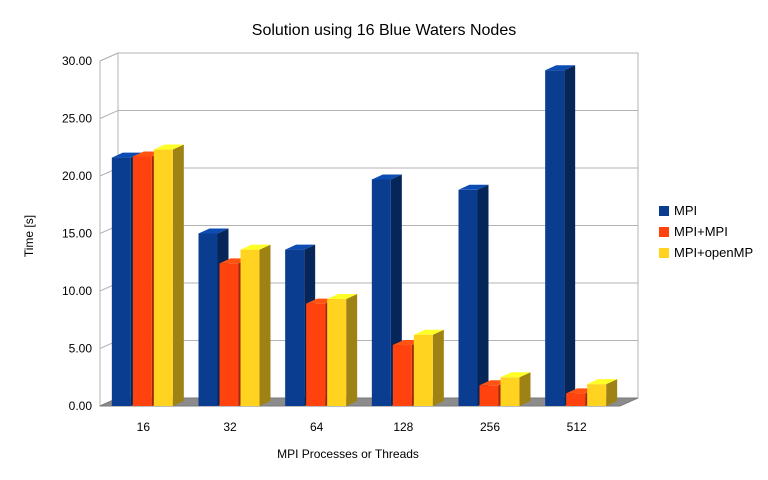 This screenshot has height=480, width=768. I want to click on y-tick-label: 15.00, so click(77, 234).